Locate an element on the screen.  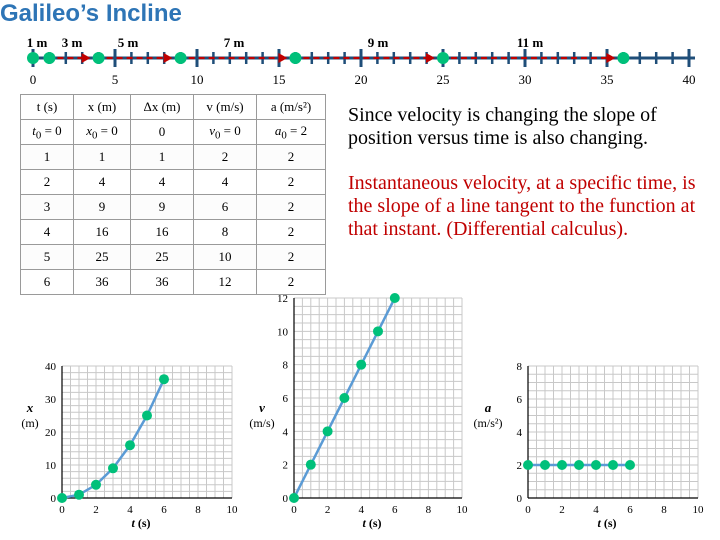
ruler-scale-label: 5 is located at coordinates (115, 79).